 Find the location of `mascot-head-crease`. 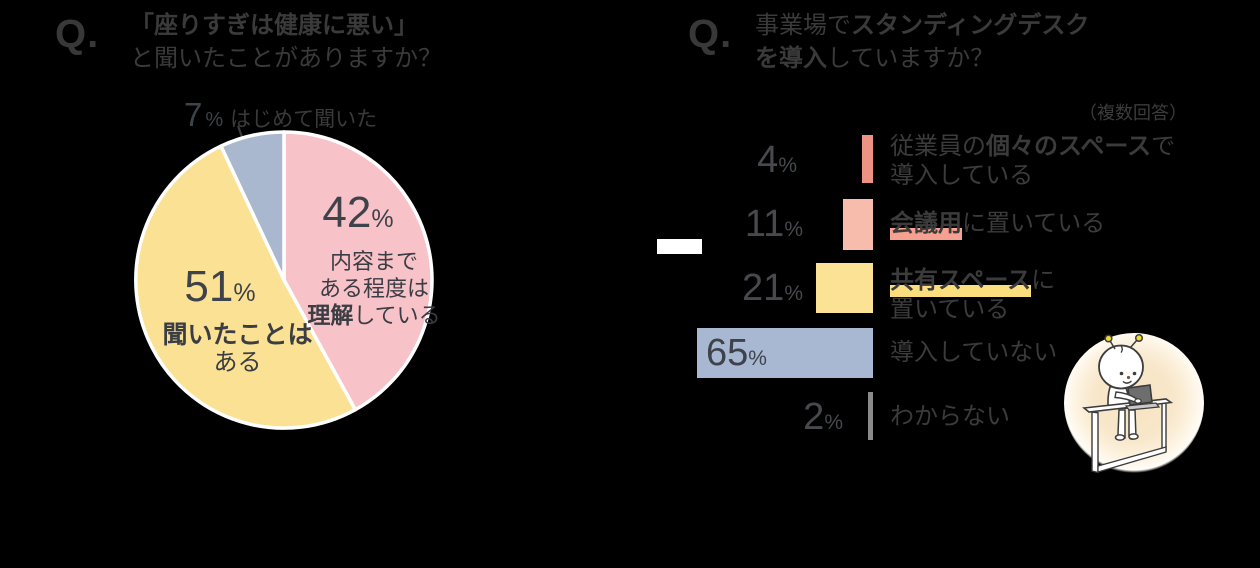

mascot-head-crease is located at coordinates (1121, 349).